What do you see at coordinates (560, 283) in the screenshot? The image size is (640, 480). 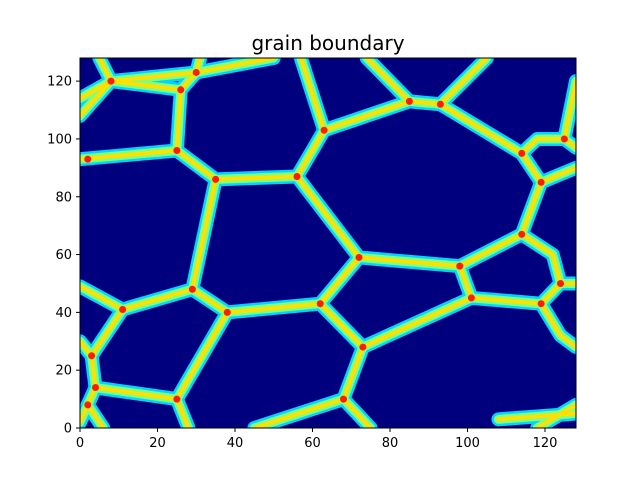 I see `junction-point-j19` at bounding box center [560, 283].